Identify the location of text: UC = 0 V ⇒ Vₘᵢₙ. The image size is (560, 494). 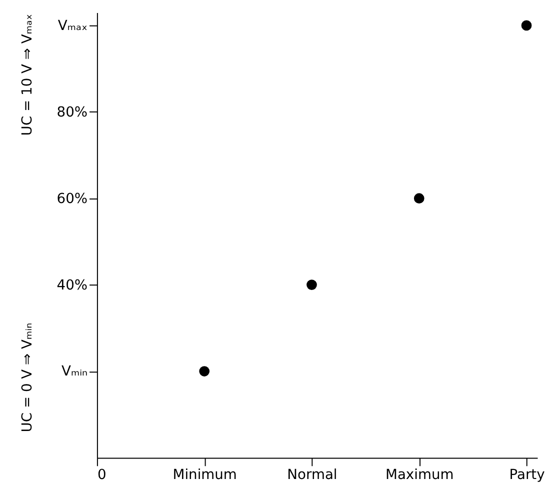
(28, 377).